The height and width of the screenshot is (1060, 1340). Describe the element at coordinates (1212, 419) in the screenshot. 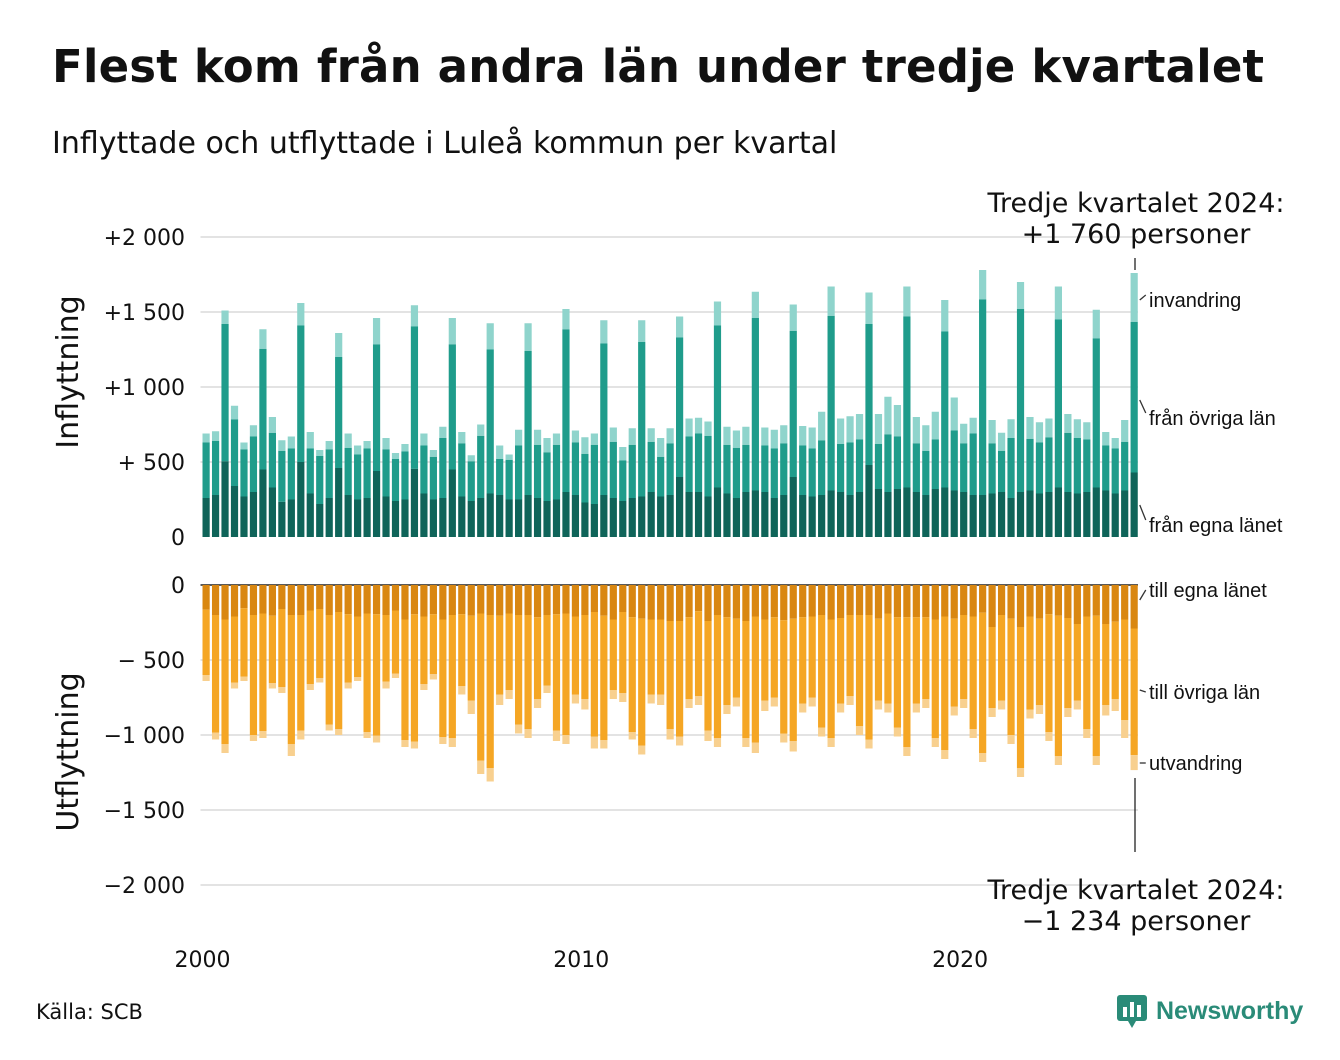

I see `series-label-inflow: från övriga län` at that location.